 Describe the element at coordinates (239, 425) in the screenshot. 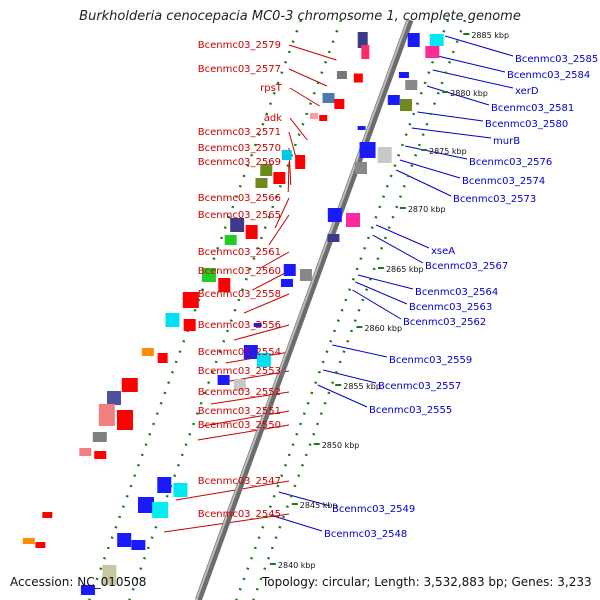

I see `gene-label-left: Bcenmc03_2550` at that location.